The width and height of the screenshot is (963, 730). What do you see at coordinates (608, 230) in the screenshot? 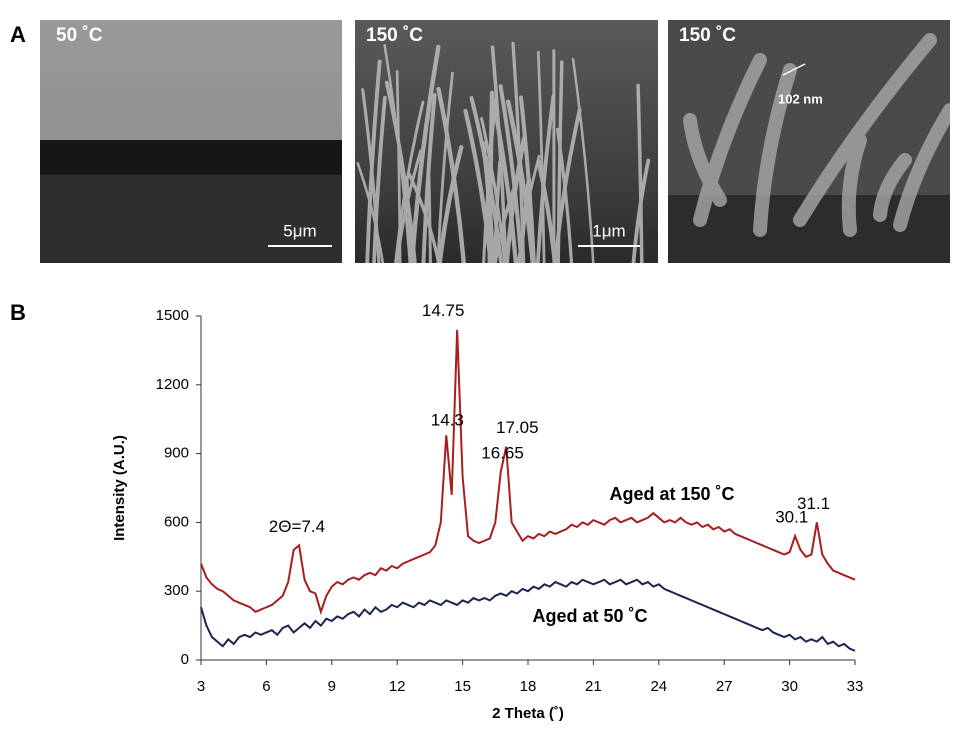
I see `scale-bar-label: 1μm` at bounding box center [608, 230].